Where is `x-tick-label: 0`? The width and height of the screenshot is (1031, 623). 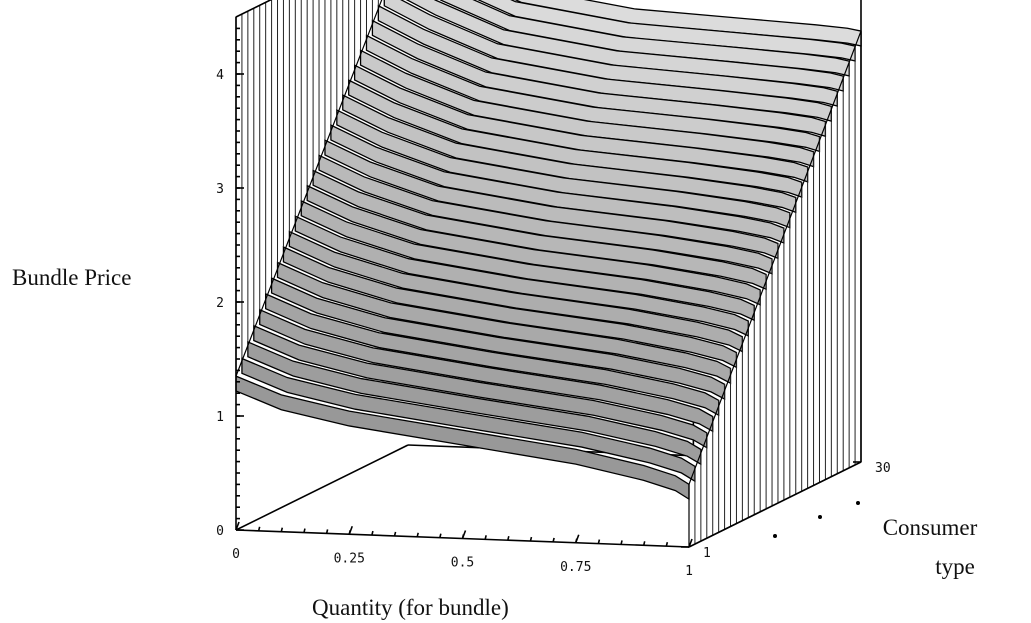 x-tick-label: 0 is located at coordinates (236, 554).